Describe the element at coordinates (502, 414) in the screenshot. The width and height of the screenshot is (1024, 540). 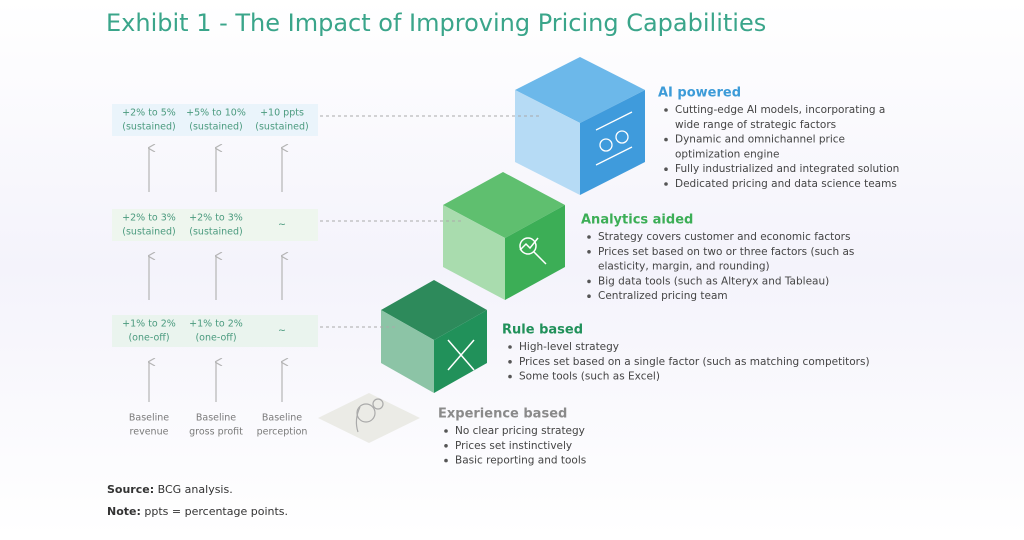
I see `tier-name: Experience based` at that location.